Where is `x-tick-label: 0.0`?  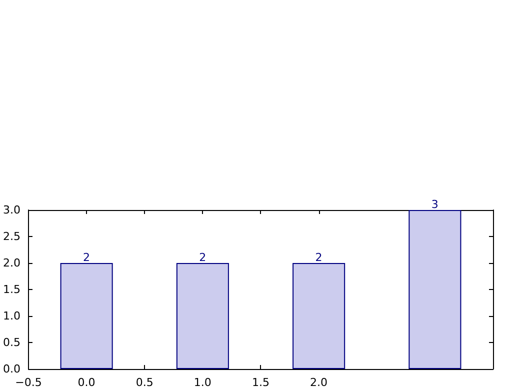 x-tick-label: 0.0 is located at coordinates (87, 382).